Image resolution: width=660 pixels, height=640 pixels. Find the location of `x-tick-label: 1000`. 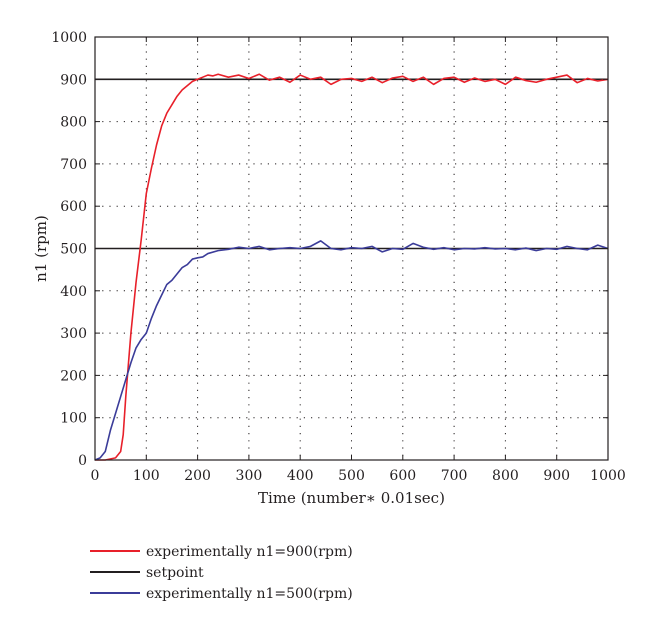

x-tick-label: 1000 is located at coordinates (608, 476).